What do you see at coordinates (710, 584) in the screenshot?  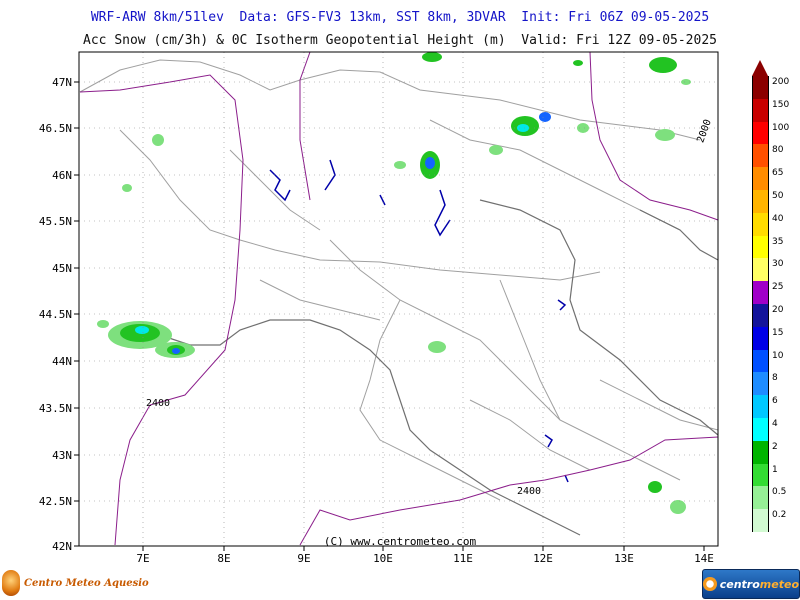 I see `logo-ring-icon` at bounding box center [710, 584].